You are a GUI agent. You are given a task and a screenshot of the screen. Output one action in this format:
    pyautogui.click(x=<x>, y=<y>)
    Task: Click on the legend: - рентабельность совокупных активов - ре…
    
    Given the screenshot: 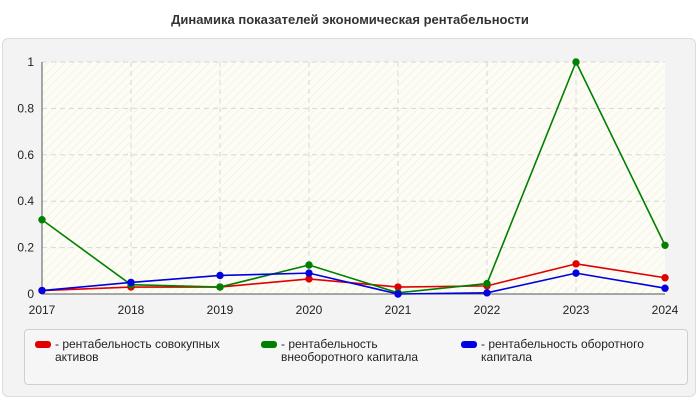 What is the action you would take?
    pyautogui.click(x=356, y=357)
    